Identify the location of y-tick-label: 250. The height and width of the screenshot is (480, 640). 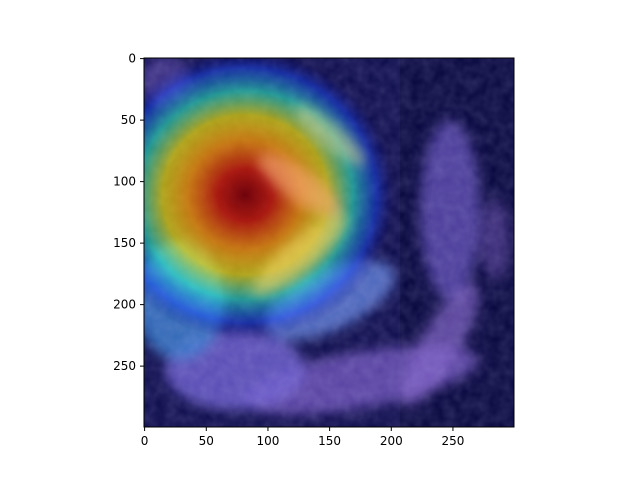
(124, 366).